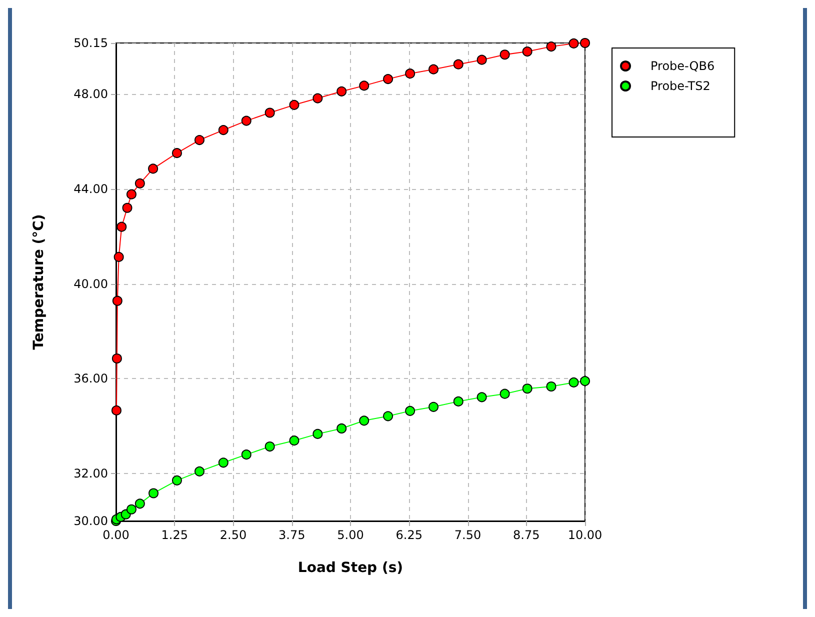 Image resolution: width=815 pixels, height=617 pixels. I want to click on y-tick-label: 50.15, so click(91, 43).